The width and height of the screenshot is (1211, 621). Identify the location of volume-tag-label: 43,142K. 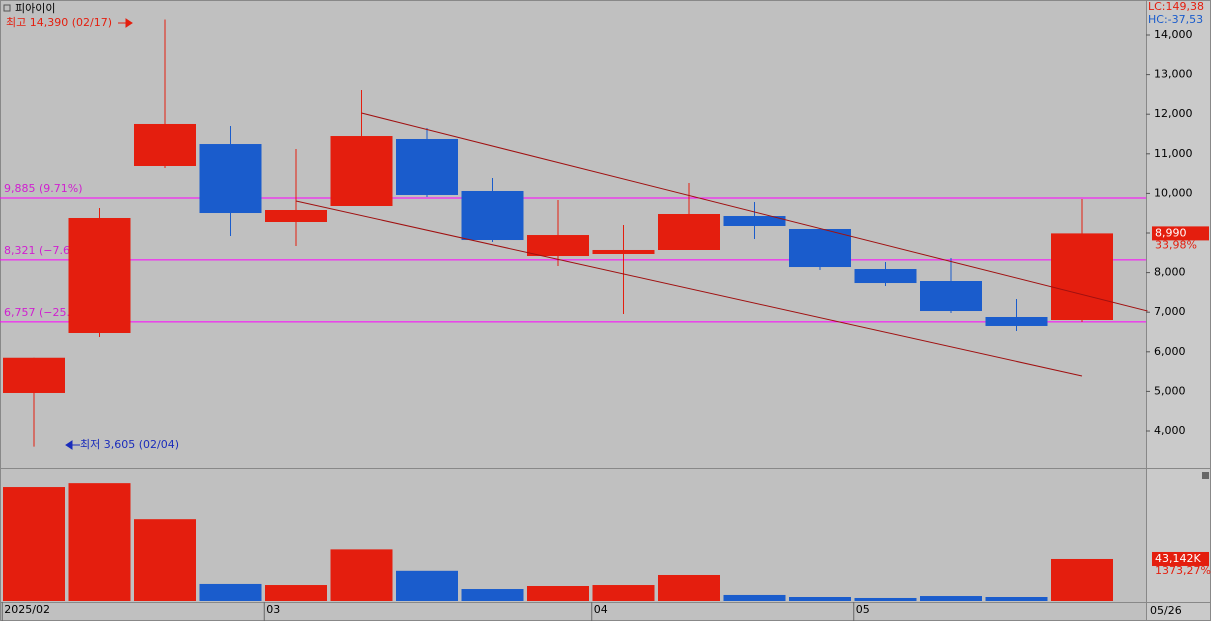
(1178, 558).